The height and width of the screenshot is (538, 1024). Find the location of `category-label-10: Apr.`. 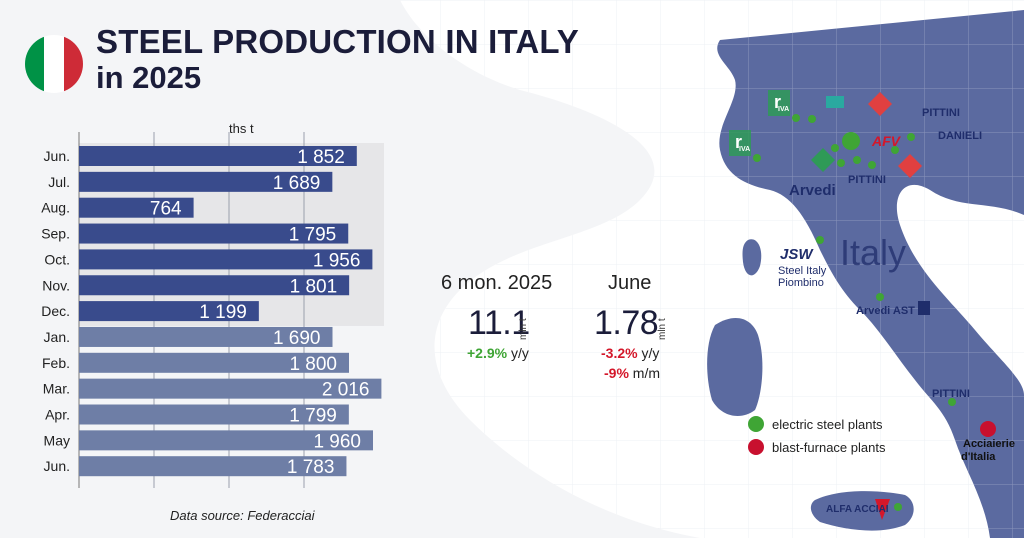

category-label-10: Apr. is located at coordinates (57, 415).